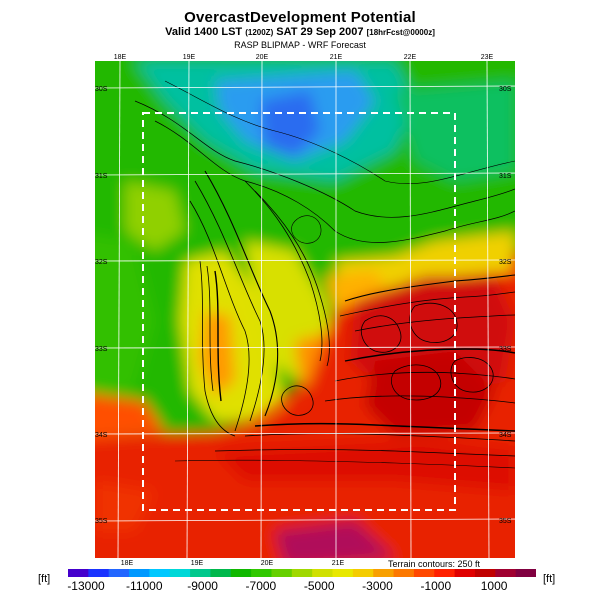  I want to click on valid-utc: (1200Z), so click(259, 32).